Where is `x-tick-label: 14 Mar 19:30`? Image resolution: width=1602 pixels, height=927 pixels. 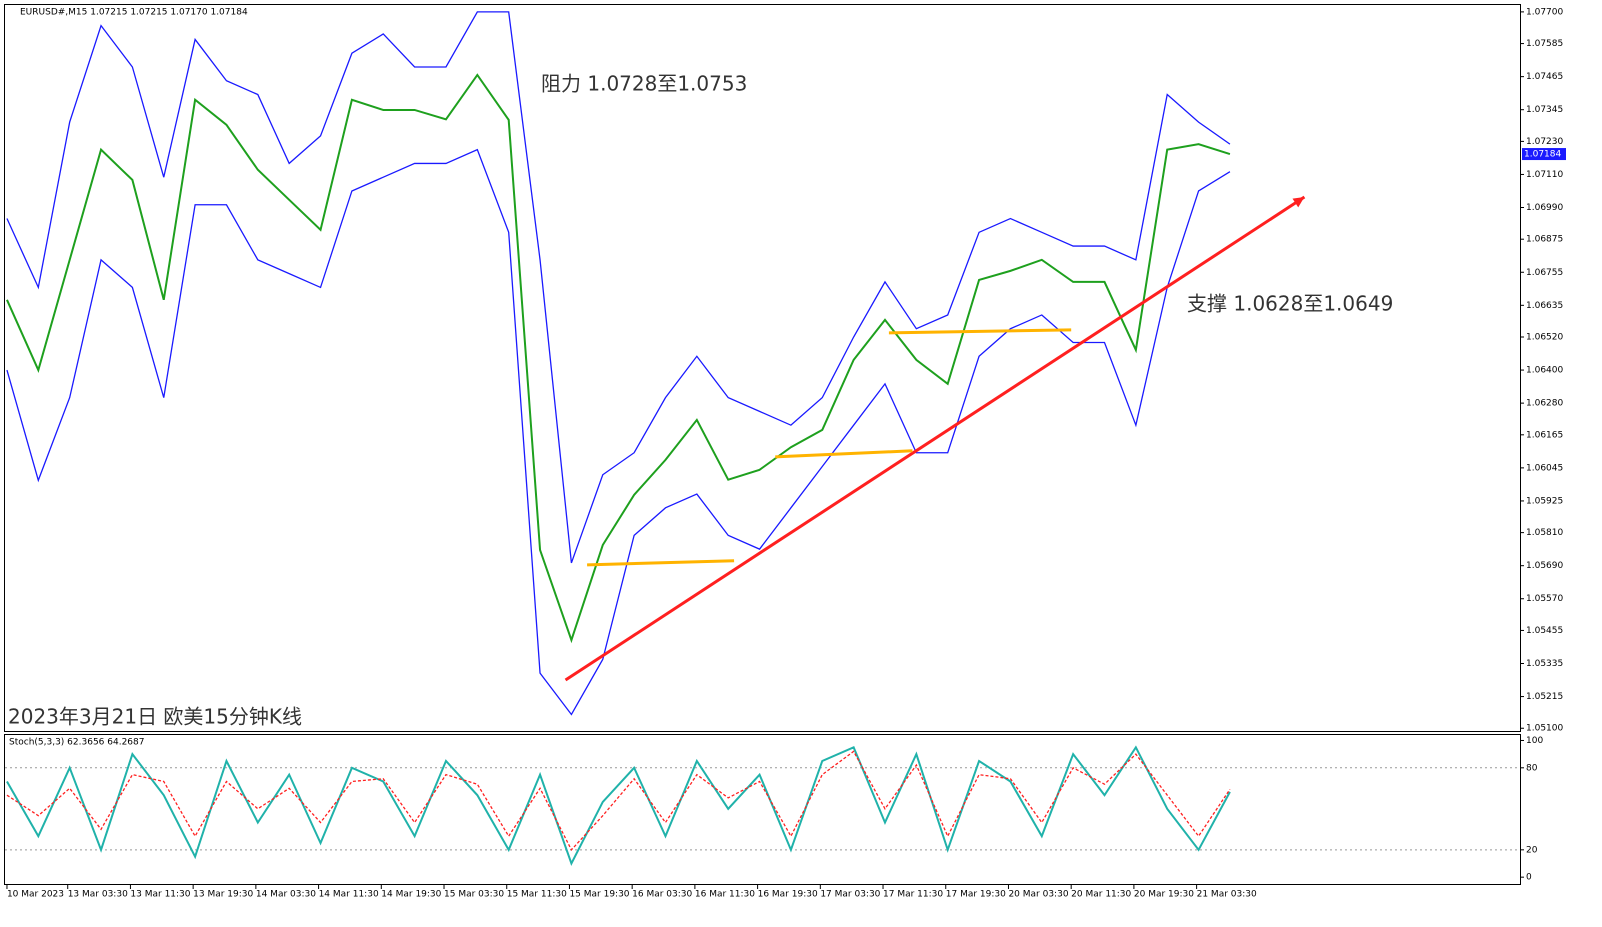
x-tick-label: 14 Mar 19:30 is located at coordinates (411, 895).